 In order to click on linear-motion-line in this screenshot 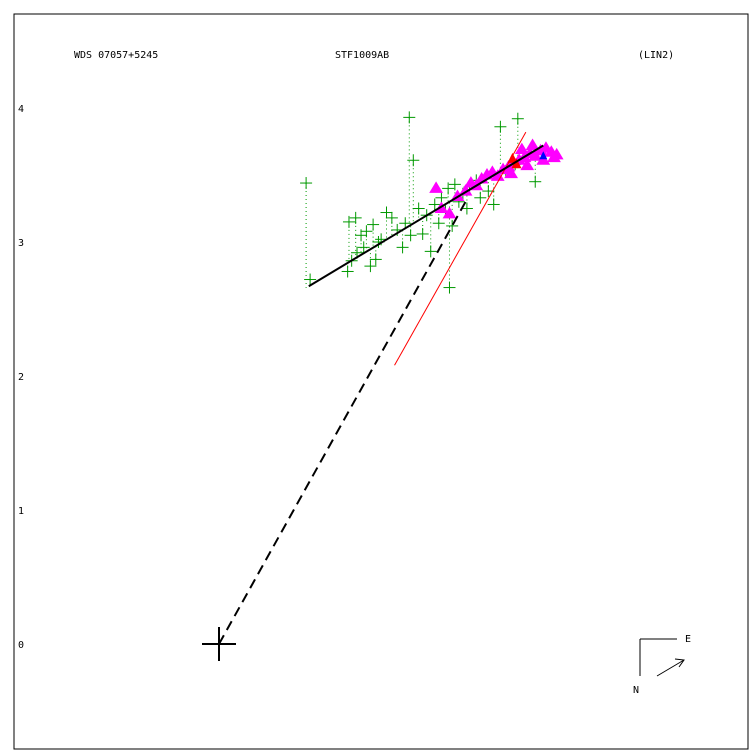, I will do `click(460, 248)`.